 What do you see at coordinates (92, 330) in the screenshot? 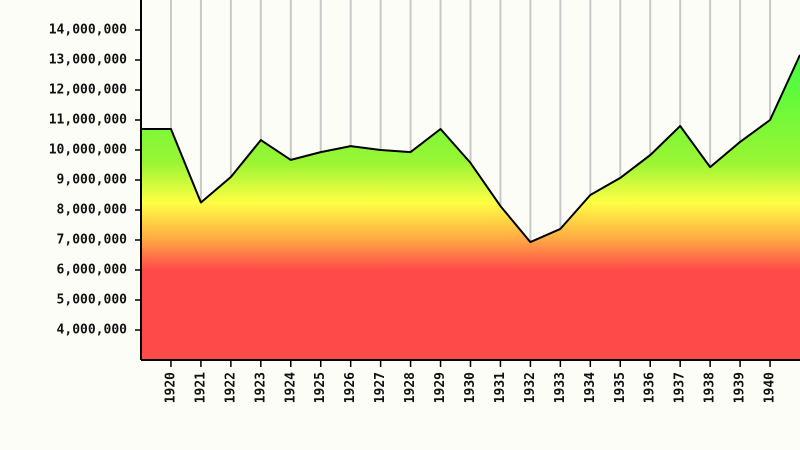
I see `y-tick-label: 4,000,000` at bounding box center [92, 330].